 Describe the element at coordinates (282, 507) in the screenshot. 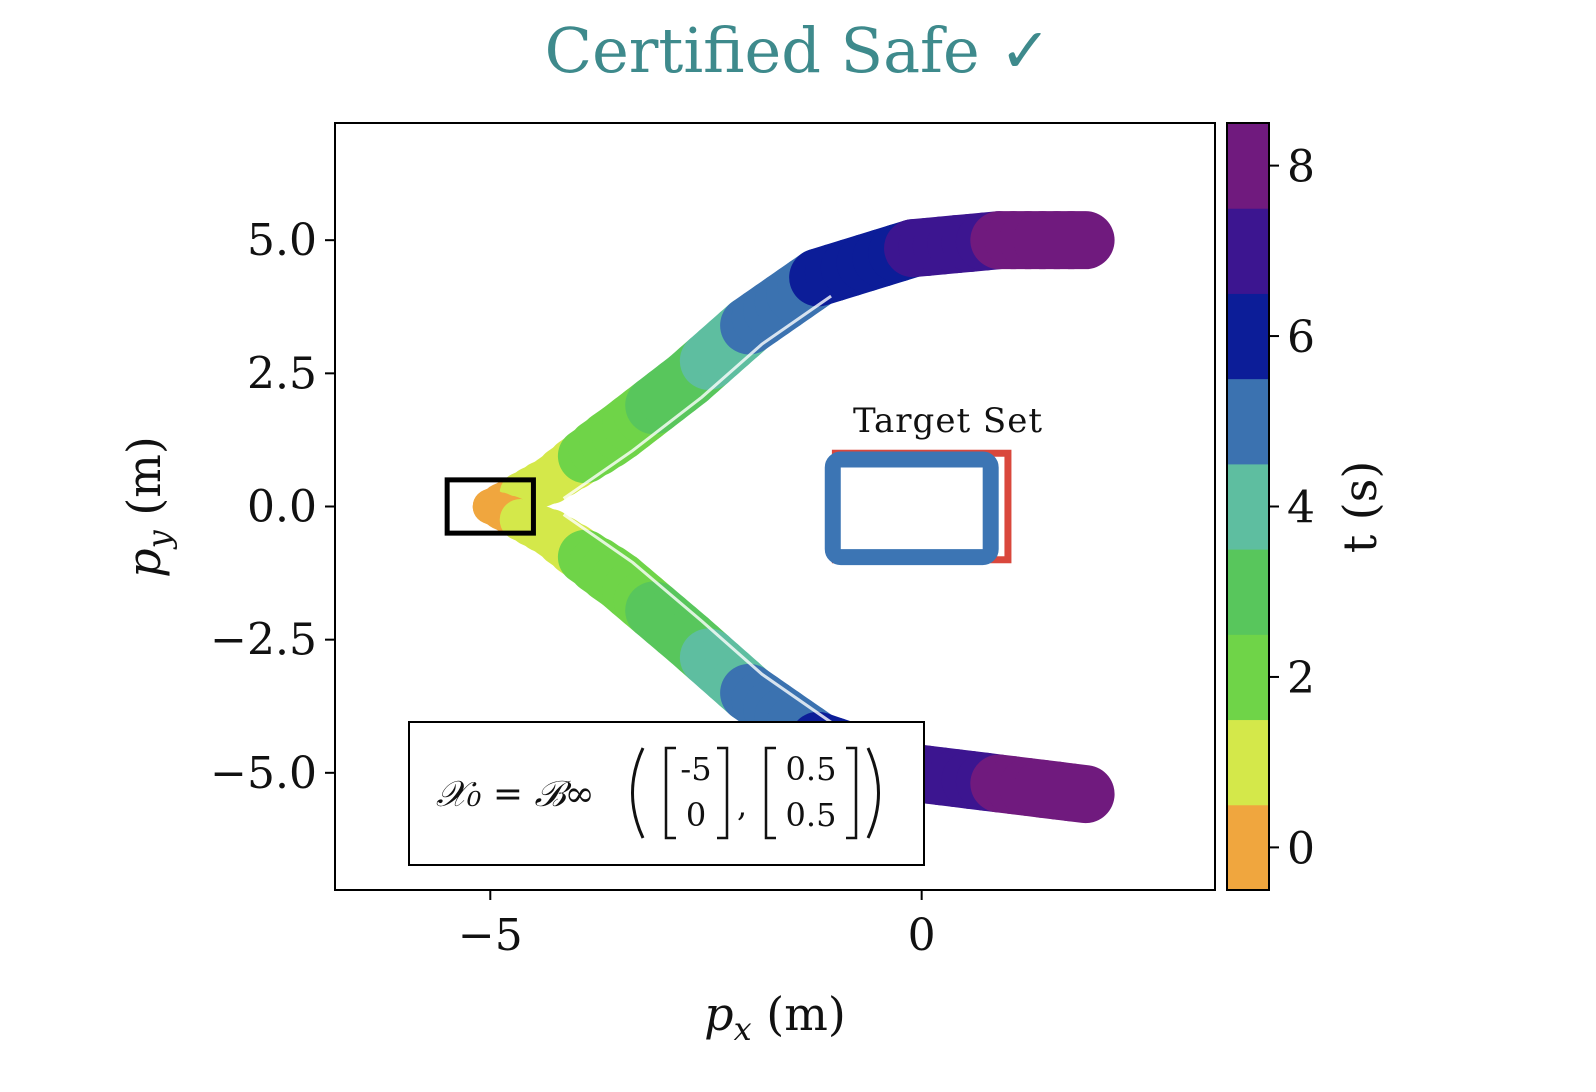

I see `y-tick-label: 0.0` at that location.